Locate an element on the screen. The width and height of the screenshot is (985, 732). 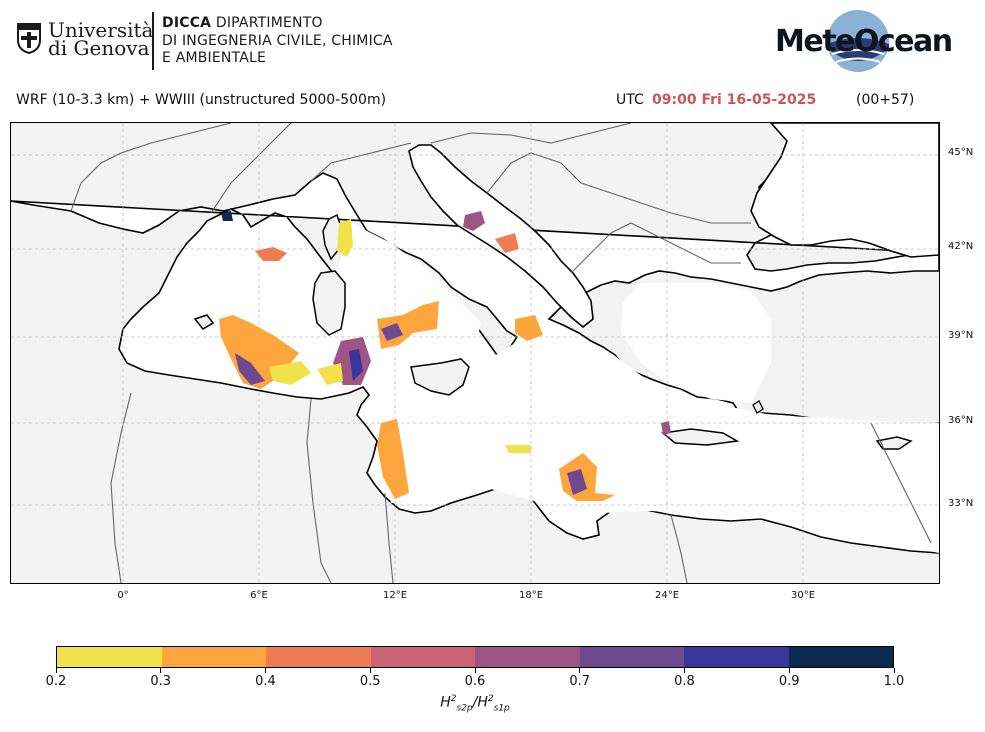
department-line3: E AMBIENTALE is located at coordinates (214, 58).